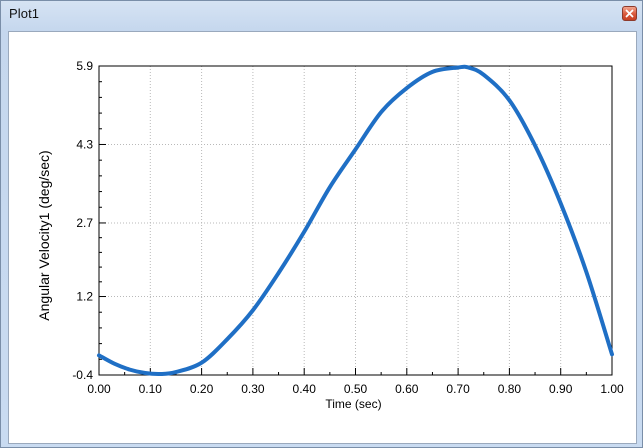 Image resolution: width=643 pixels, height=448 pixels. Describe the element at coordinates (99, 389) in the screenshot. I see `x-tick-label: 0.00` at that location.